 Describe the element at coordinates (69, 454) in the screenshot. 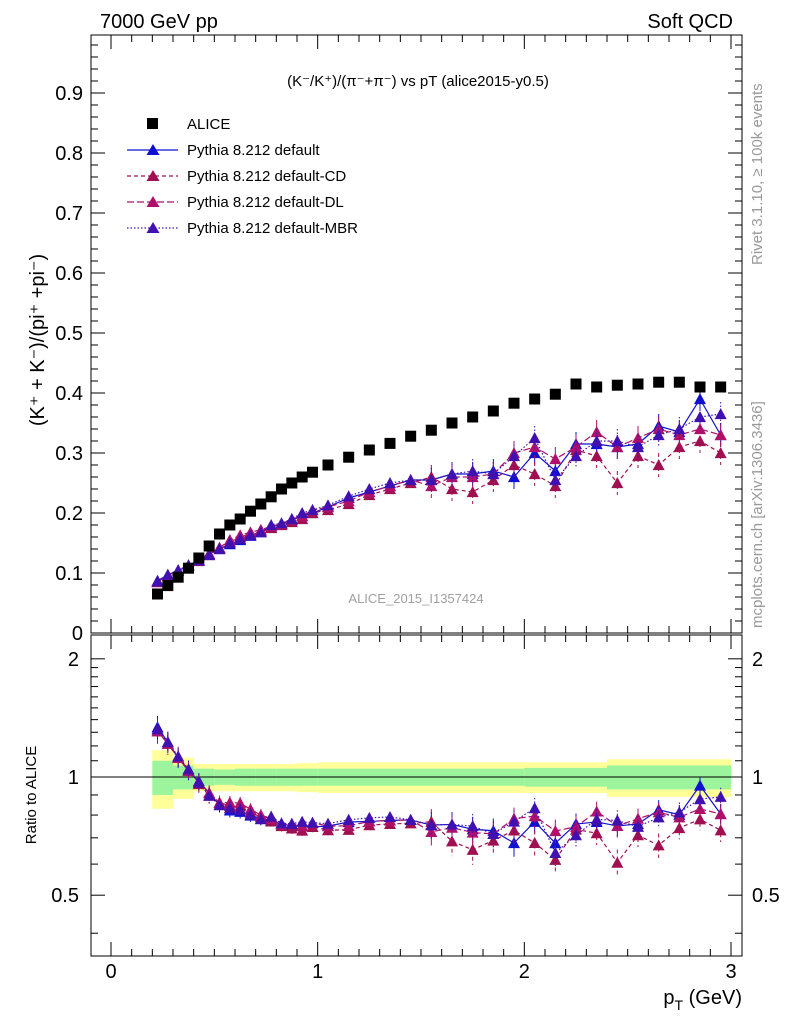

I see `main-ytick-label: 0.3` at that location.